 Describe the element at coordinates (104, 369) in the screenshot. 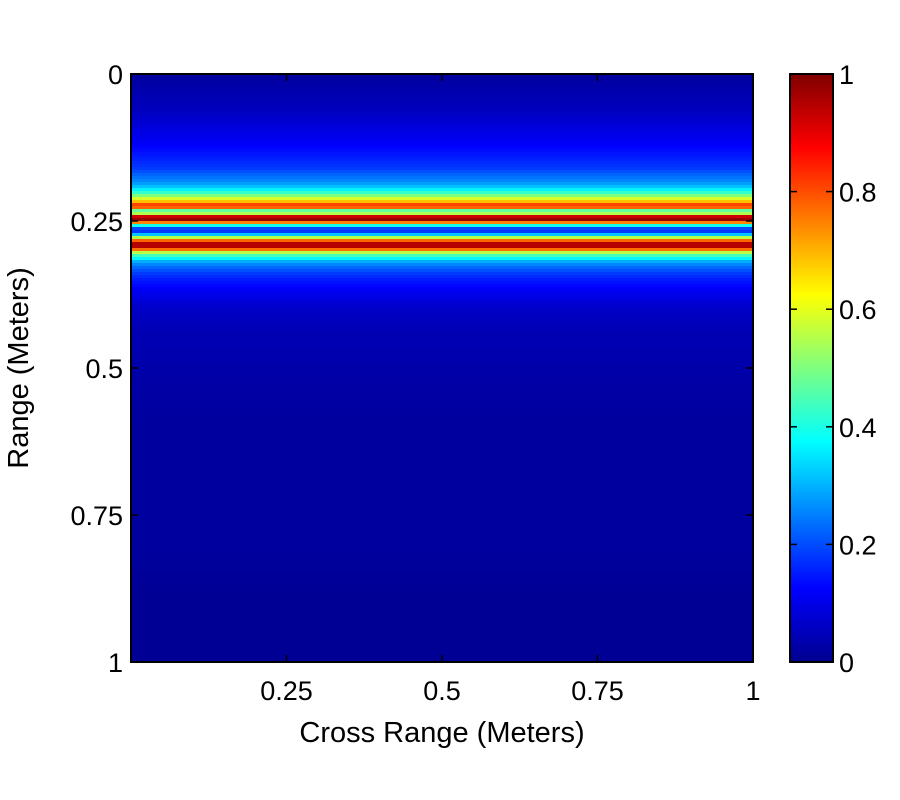

I see `y-tick-label: 0.5` at that location.